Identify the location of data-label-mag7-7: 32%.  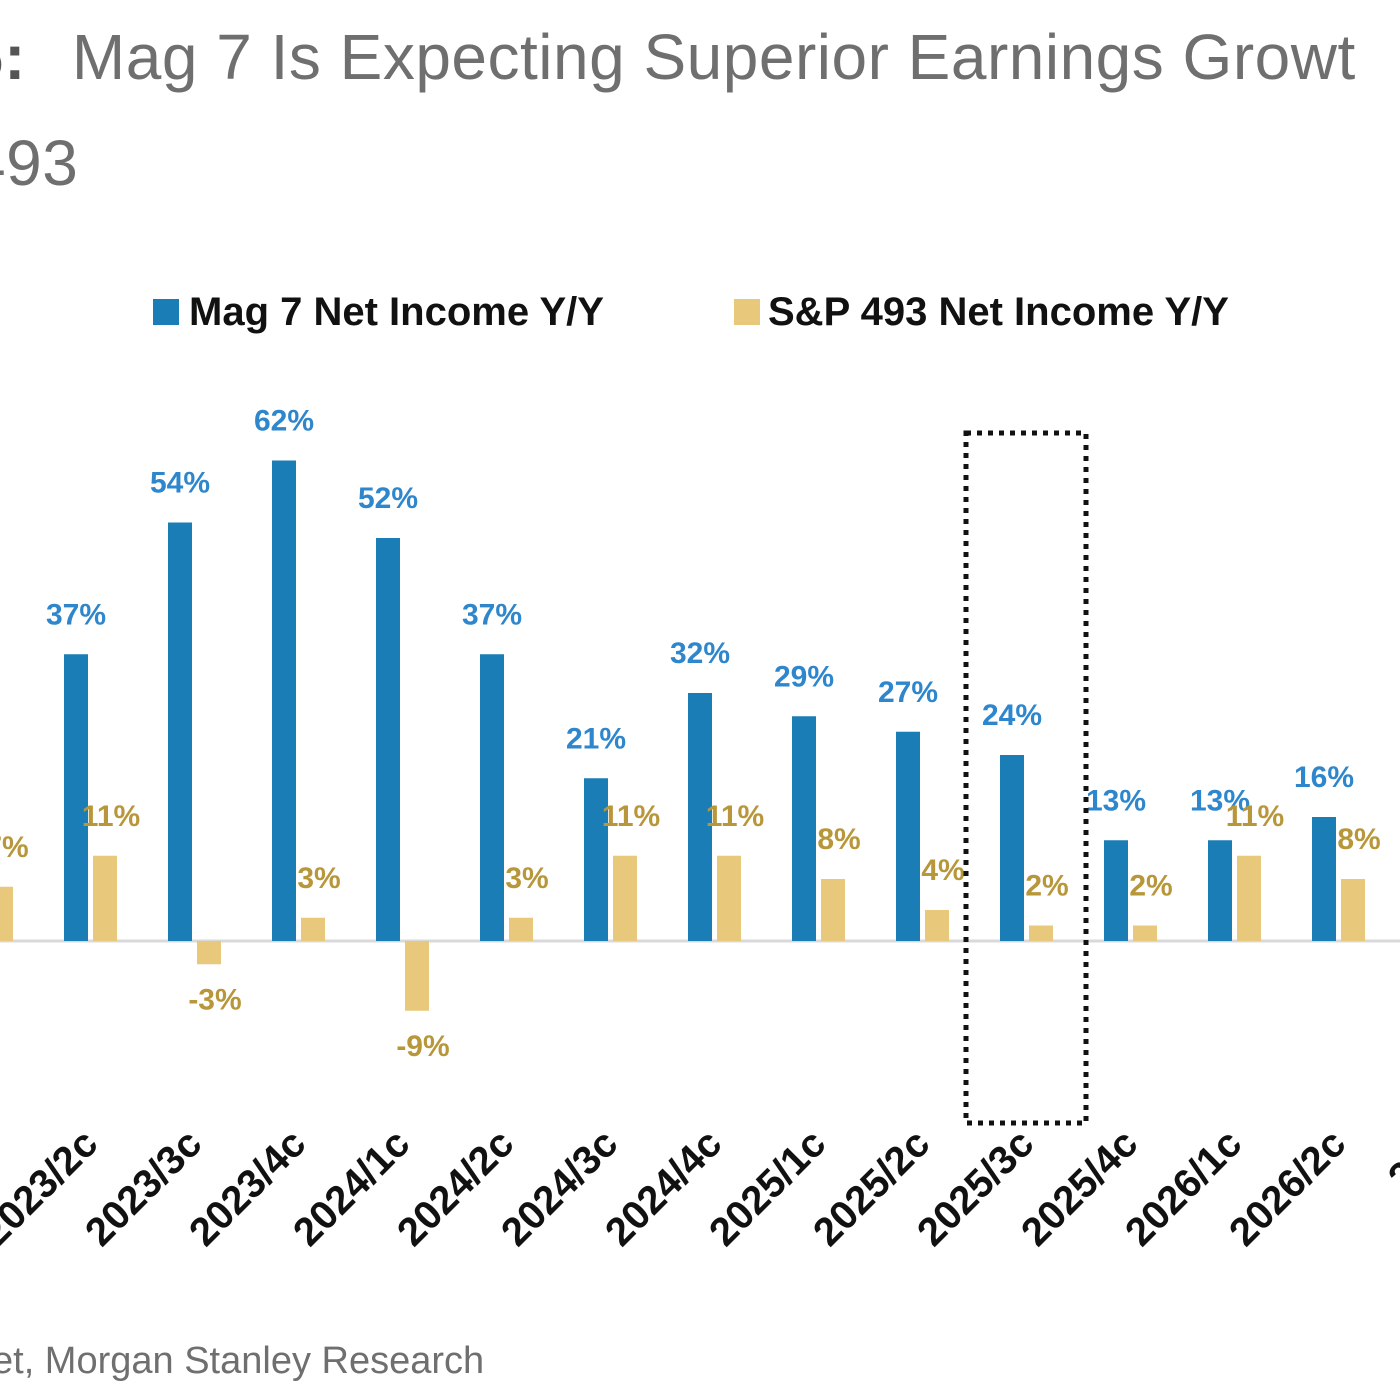
(700, 653).